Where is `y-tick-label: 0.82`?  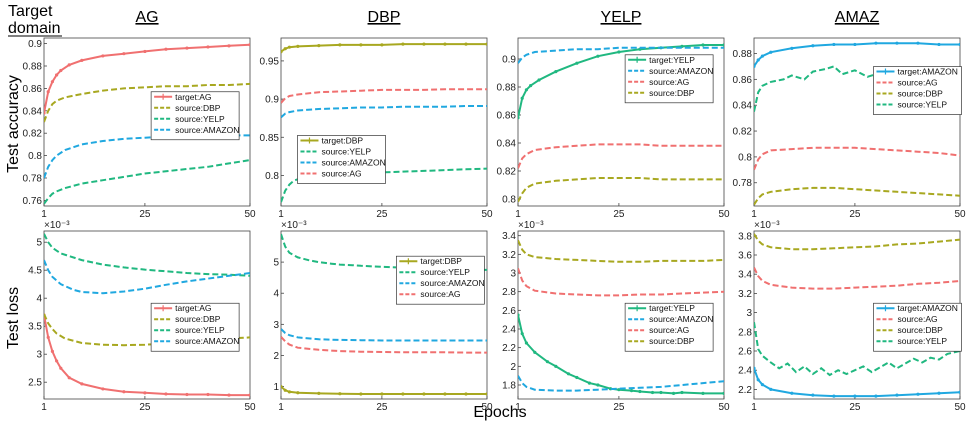
y-tick-label: 0.82 is located at coordinates (743, 132).